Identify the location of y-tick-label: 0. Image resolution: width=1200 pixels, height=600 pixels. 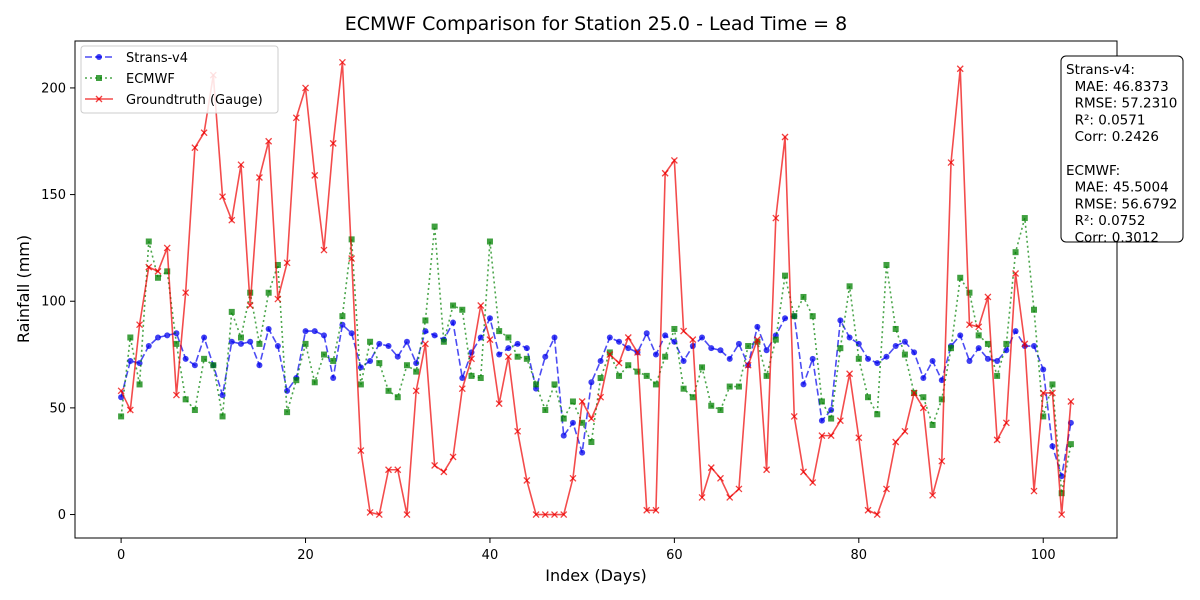
(62, 515).